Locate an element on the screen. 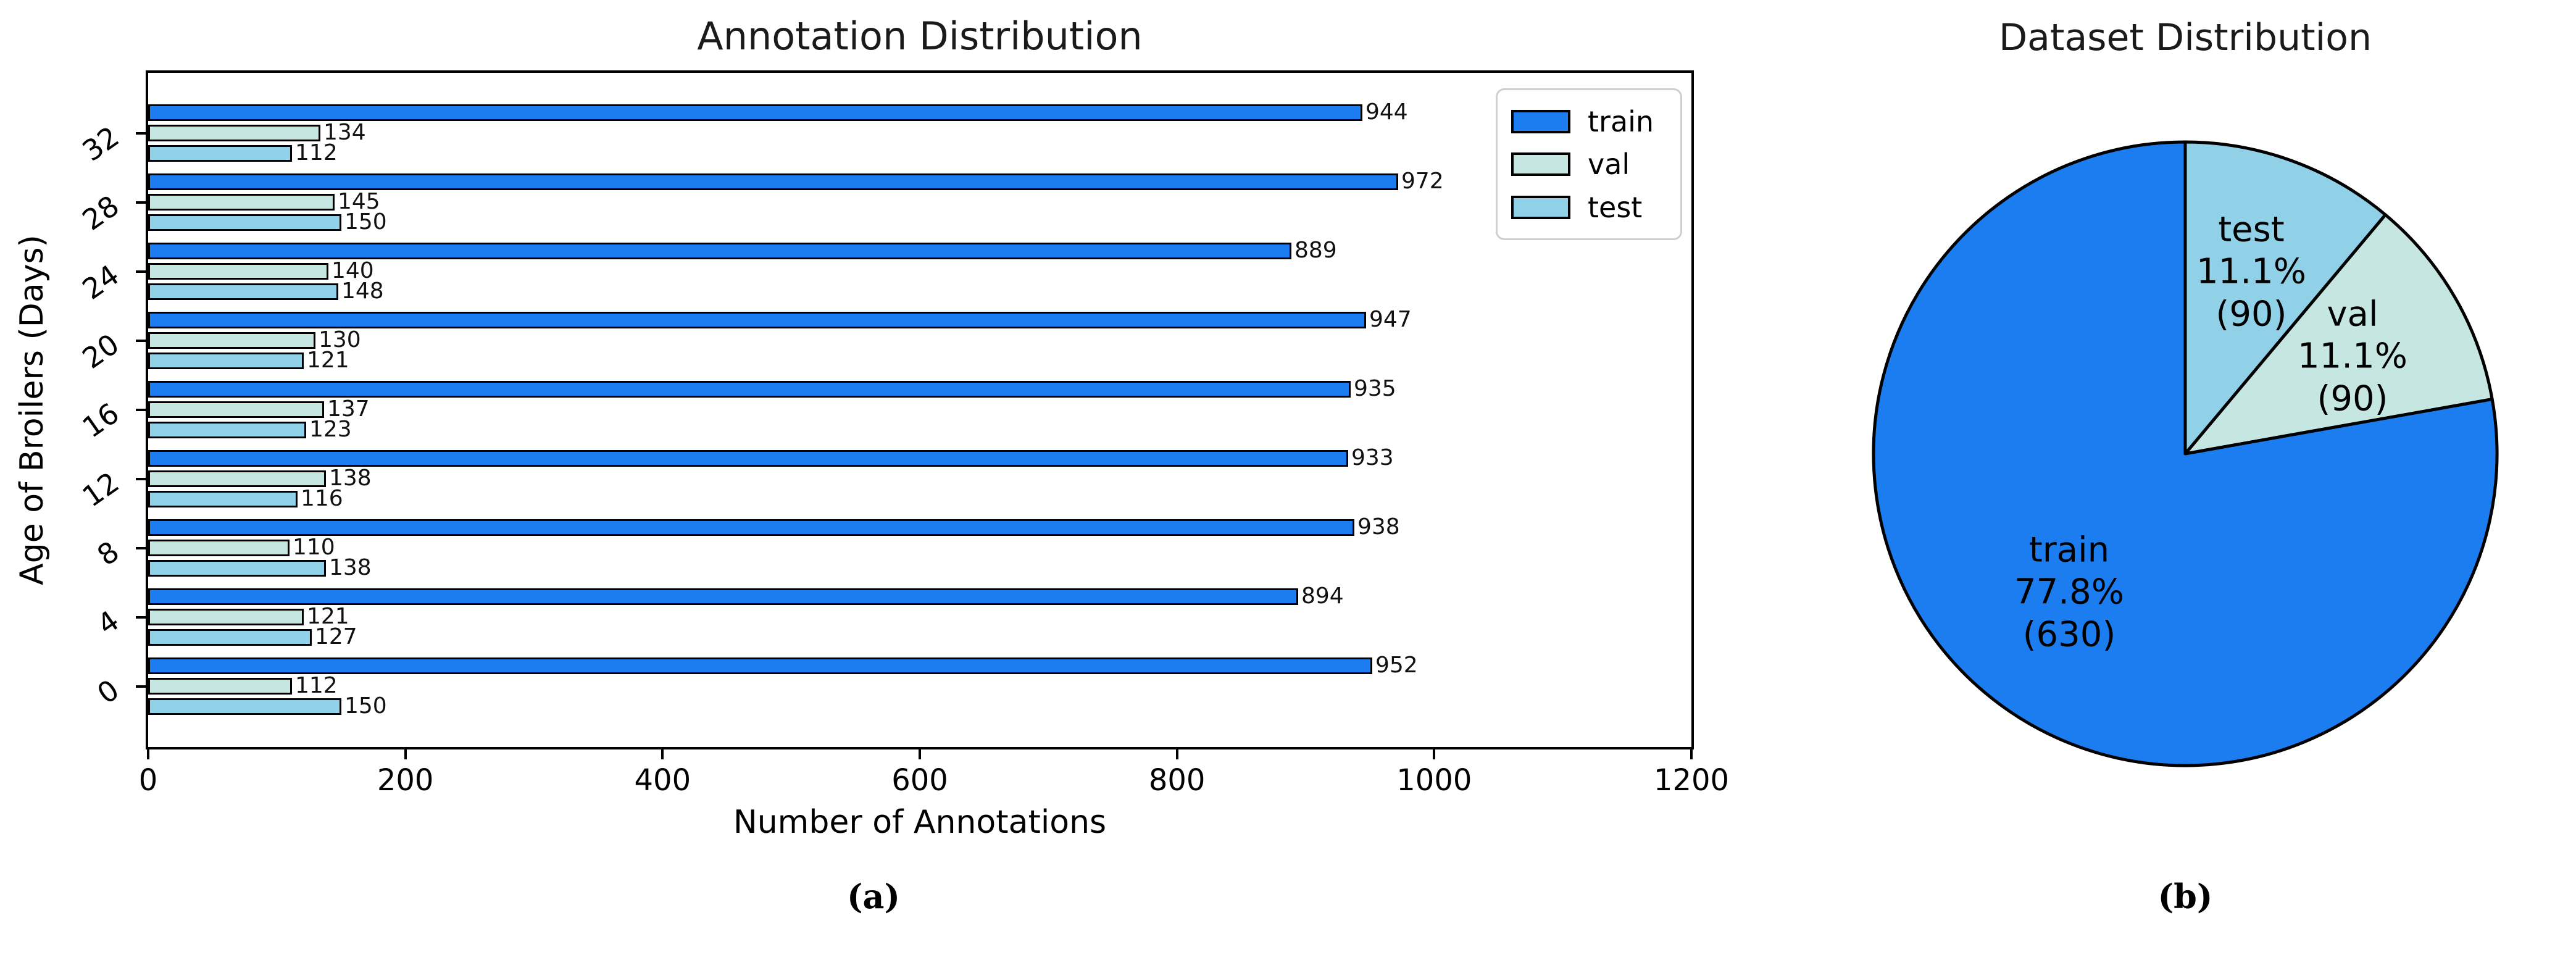 The image size is (2576, 960). bar-value-label: 134 is located at coordinates (345, 133).